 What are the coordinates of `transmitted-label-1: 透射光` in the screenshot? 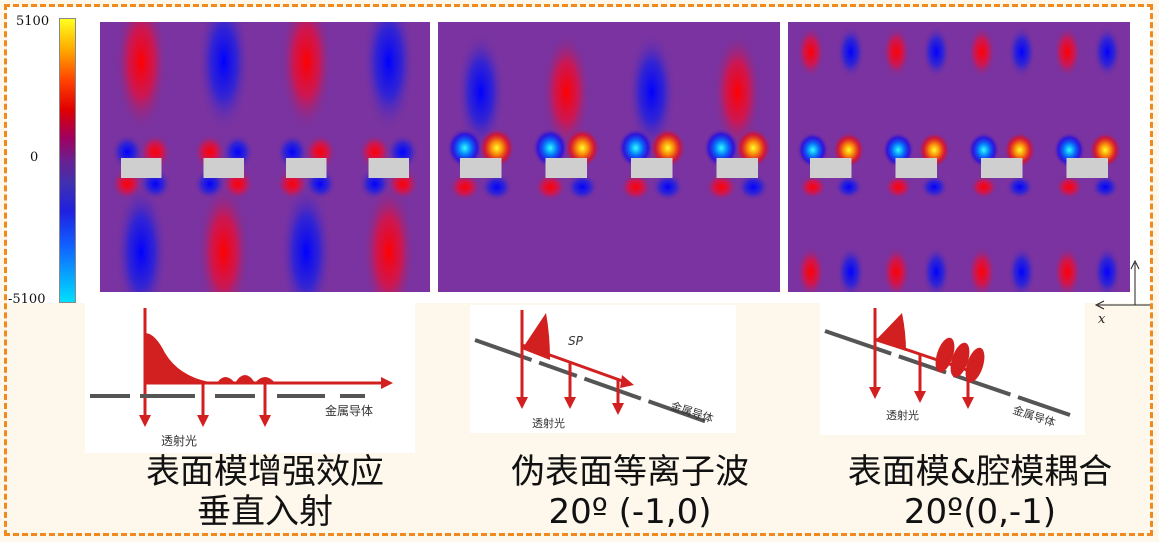 It's located at (179, 440).